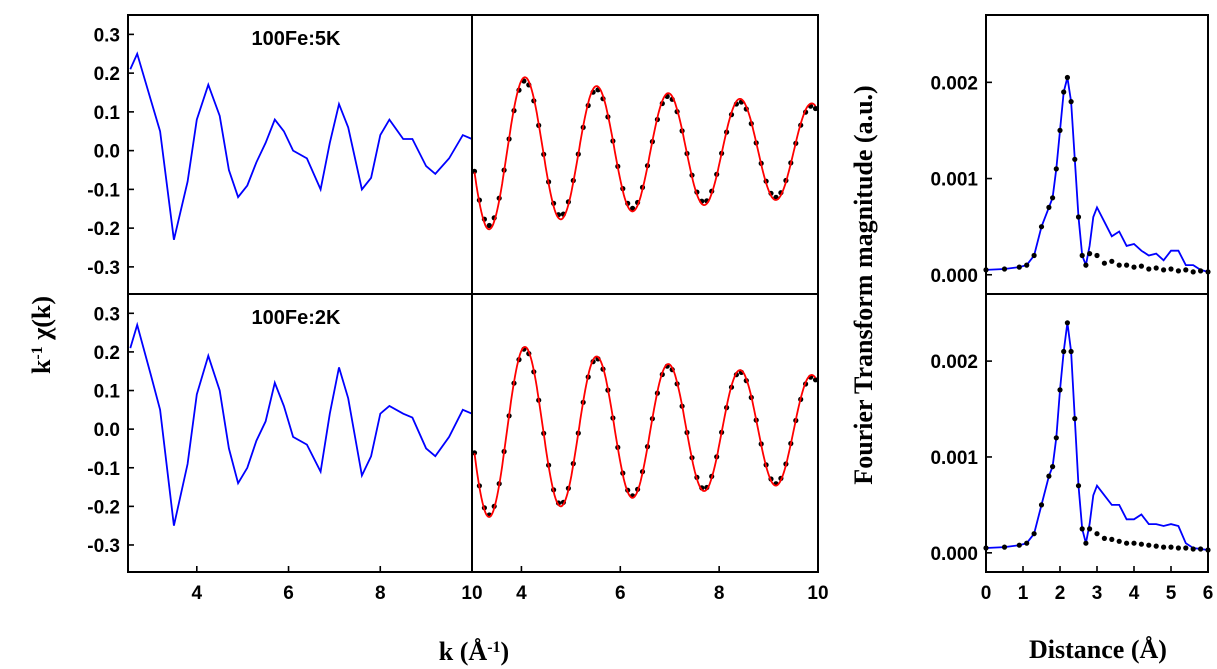 The width and height of the screenshot is (1217, 669). Describe the element at coordinates (986, 593) in the screenshot. I see `x-tick-label: 0` at that location.